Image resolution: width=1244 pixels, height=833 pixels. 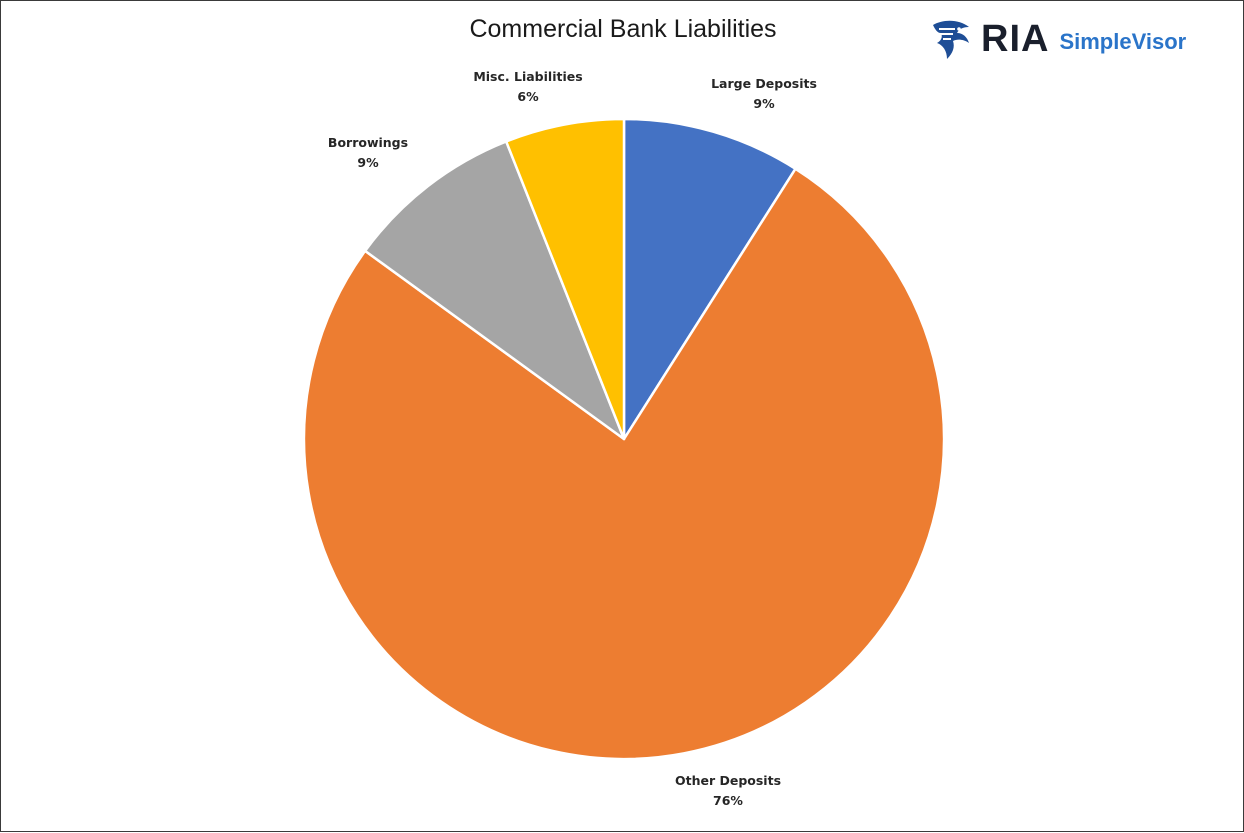 I want to click on pie-slice-misc-liabilities, so click(x=565, y=279).